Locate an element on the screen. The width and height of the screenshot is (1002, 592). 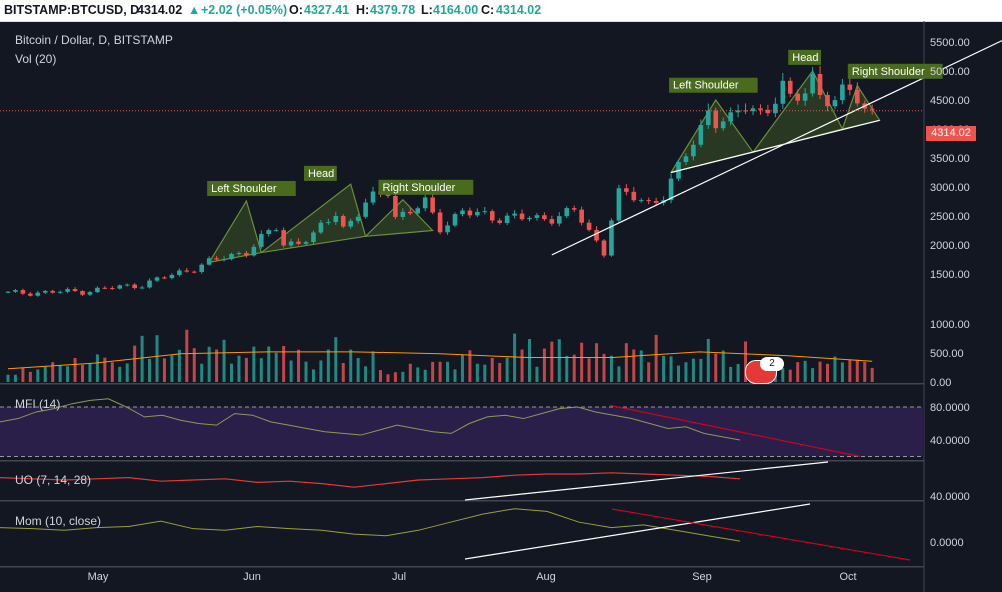
price-tick-label: 4500.00 is located at coordinates (950, 101).